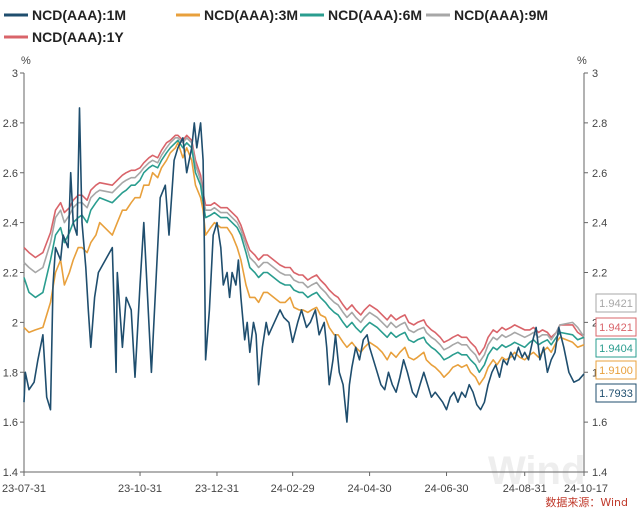 This screenshot has height=512, width=640. What do you see at coordinates (446, 489) in the screenshot?
I see `x-tick-label: 24-06-30` at bounding box center [446, 489].